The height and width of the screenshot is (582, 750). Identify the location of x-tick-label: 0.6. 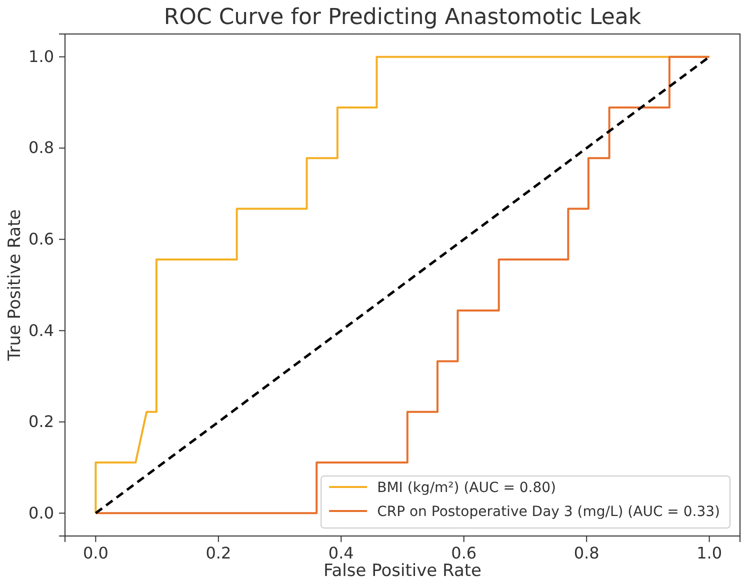
(464, 552).